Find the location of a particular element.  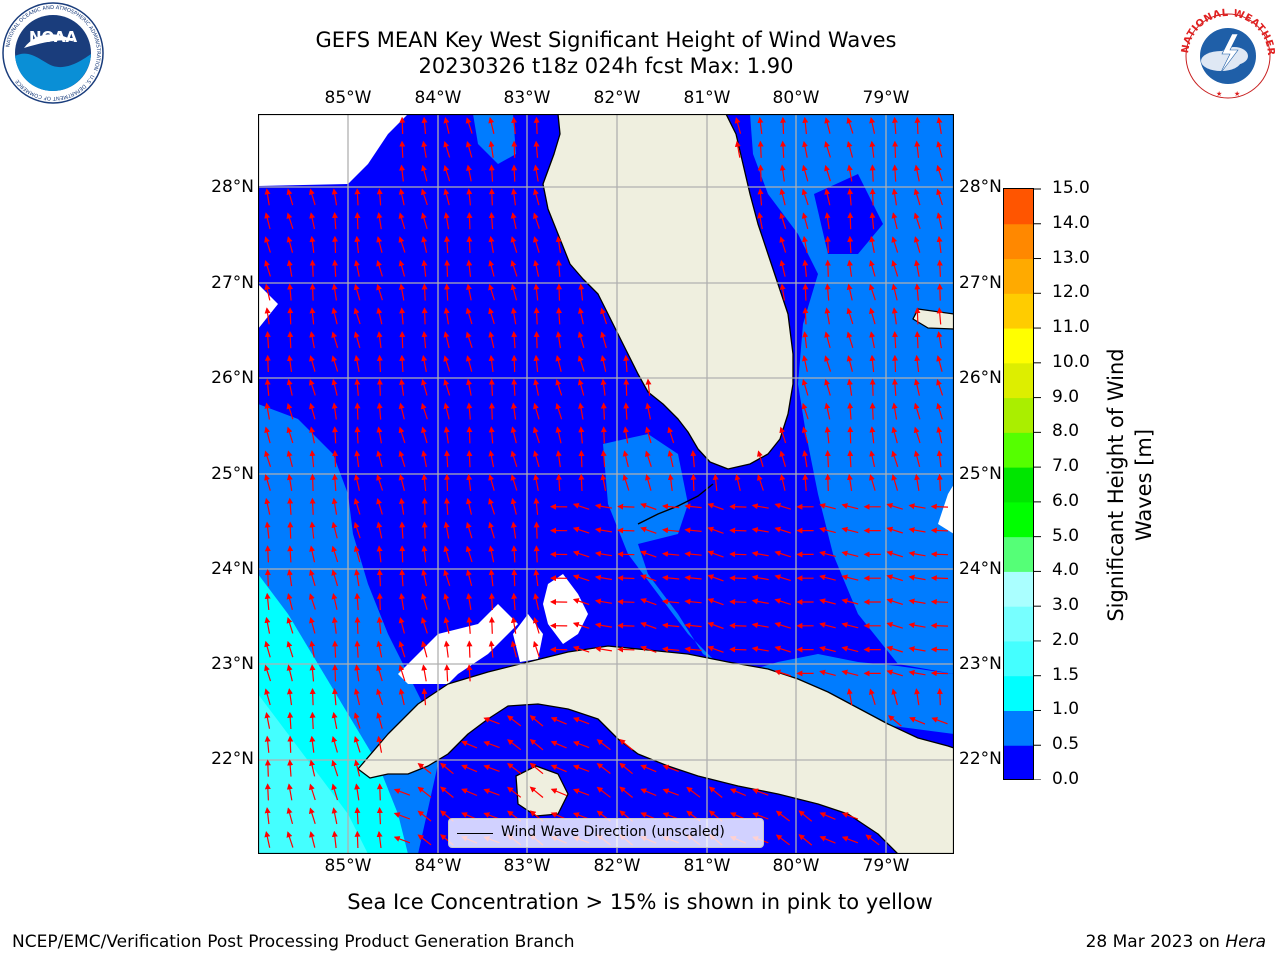

lon-tick-bottom: 84°W is located at coordinates (438, 866).